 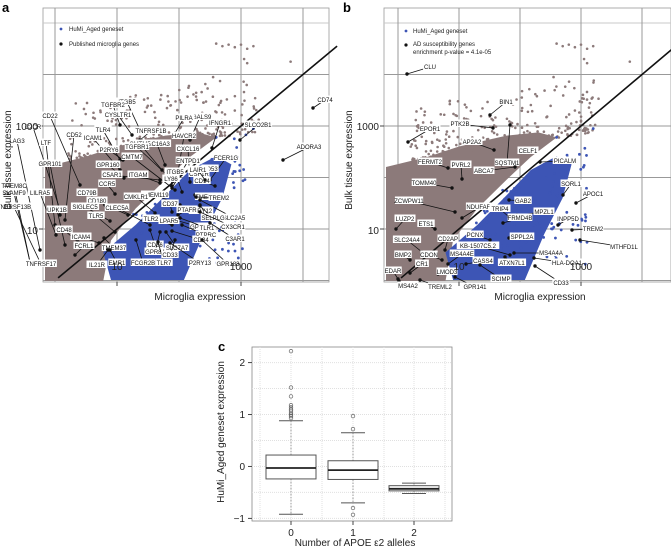 What do you see at coordinates (480, 208) in the screenshot?
I see `gene-label: NDUFAF6` at bounding box center [480, 208].